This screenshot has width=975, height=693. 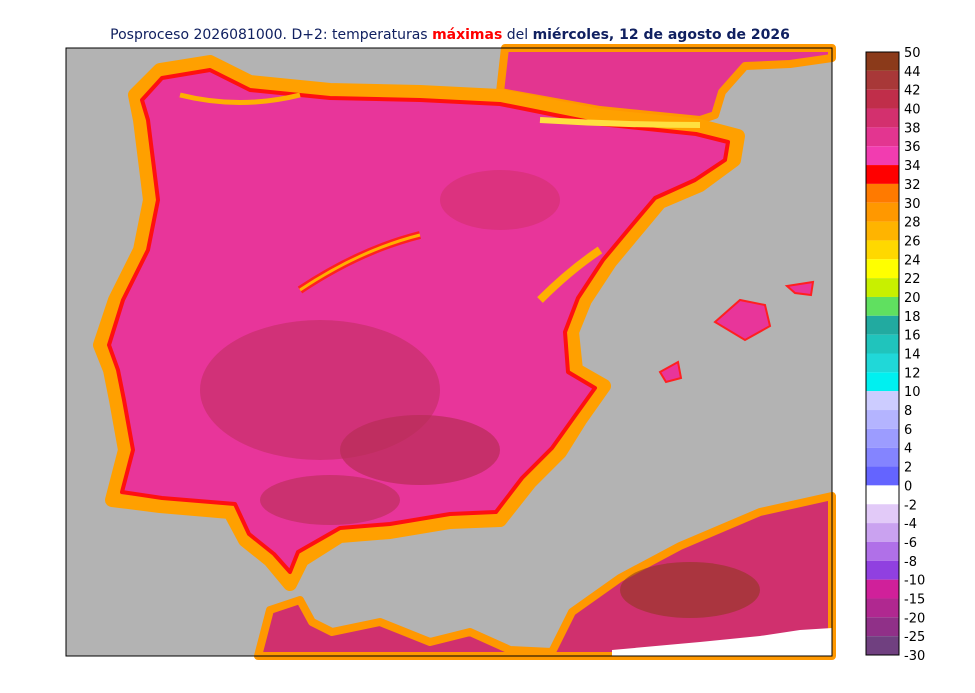 What do you see at coordinates (914, 637) in the screenshot?
I see `colorbar-label: -25` at bounding box center [914, 637].